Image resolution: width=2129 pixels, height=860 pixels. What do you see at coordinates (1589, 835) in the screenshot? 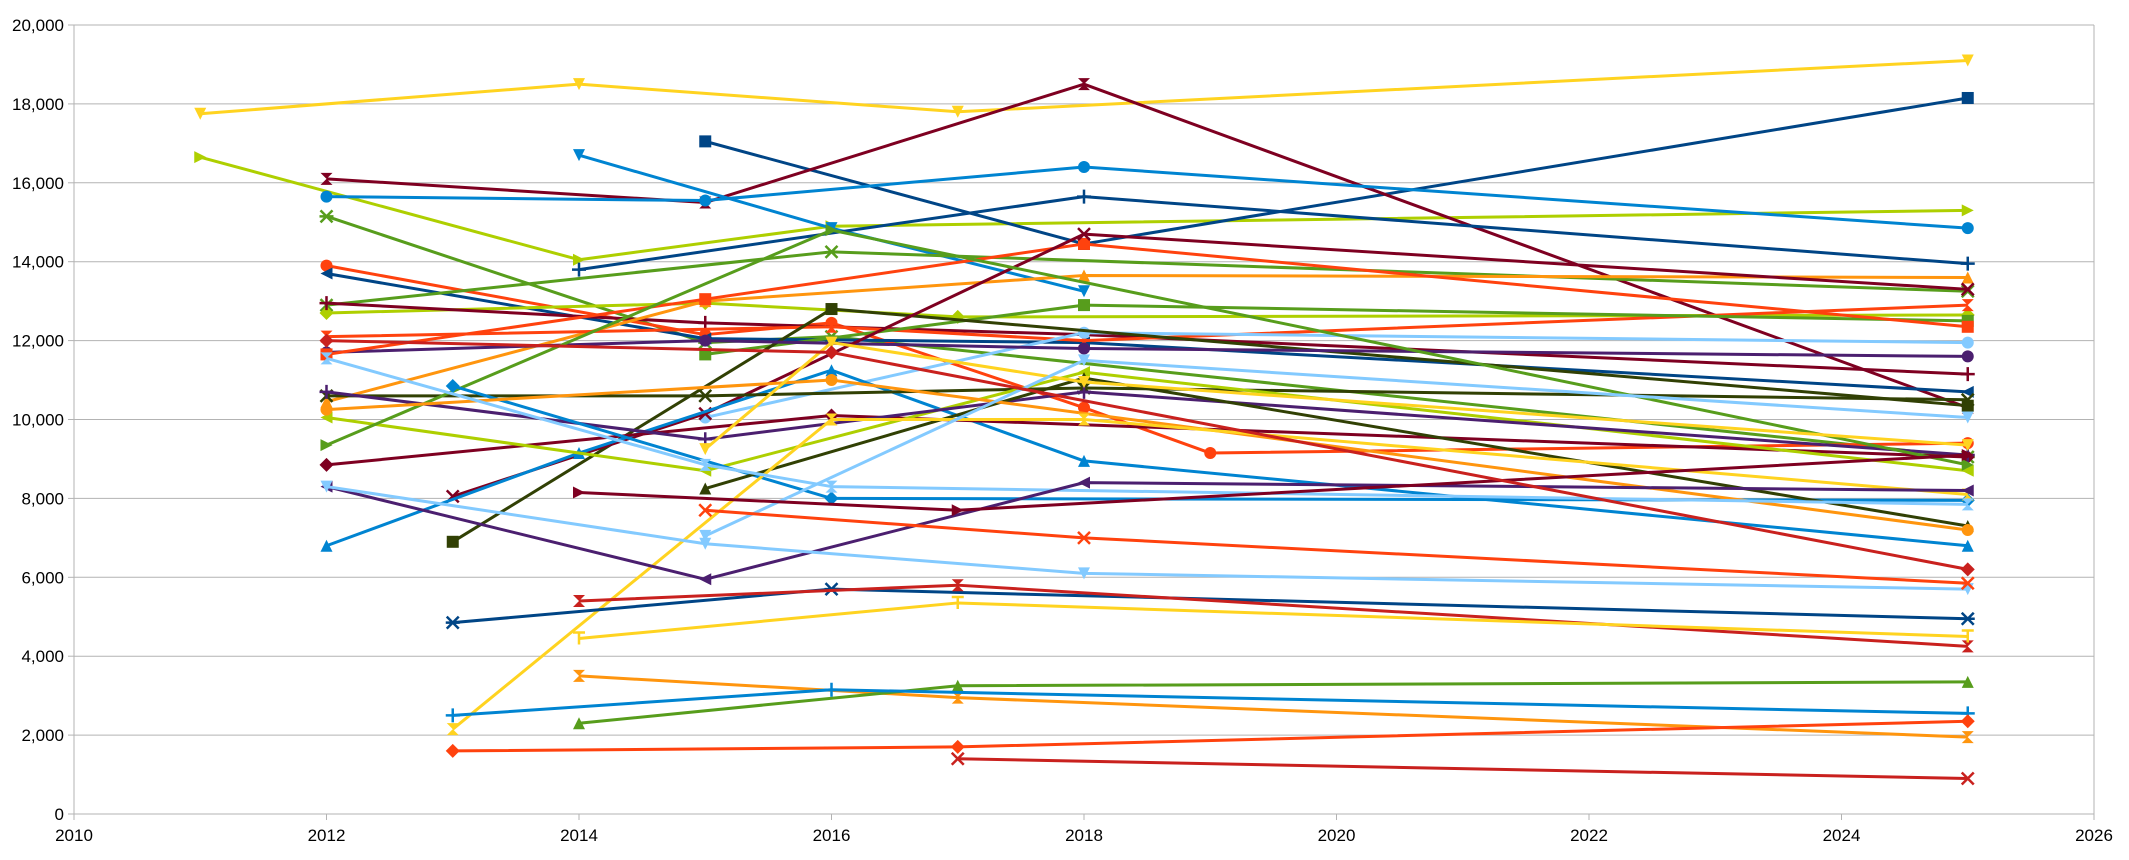
I see `x-tick-label: 2022` at bounding box center [1589, 835].